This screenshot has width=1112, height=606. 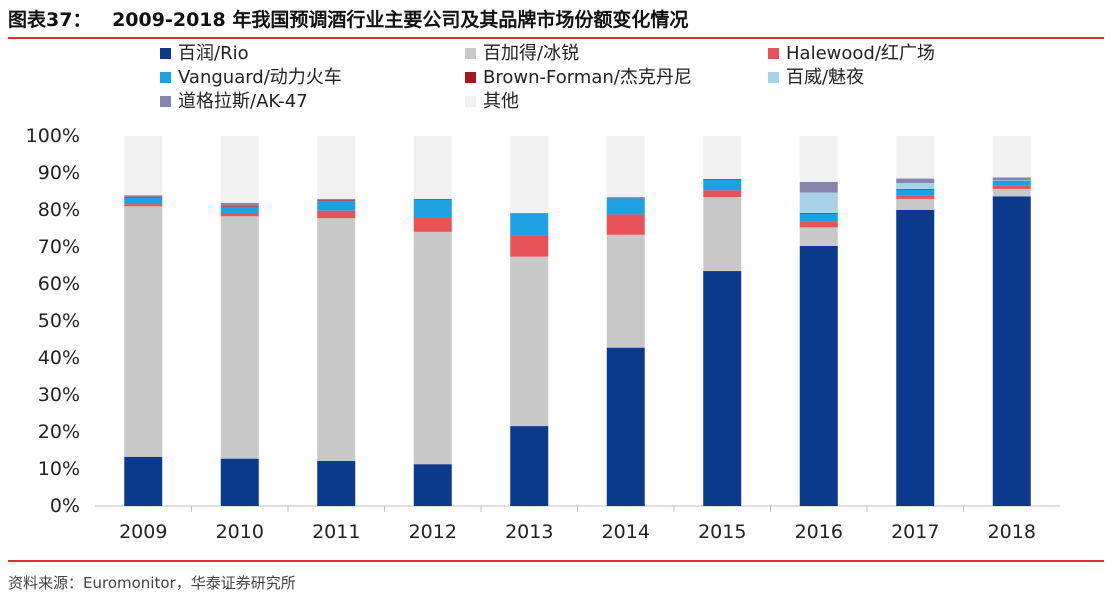 I want to click on x-tick-label: 2012, so click(x=433, y=532).